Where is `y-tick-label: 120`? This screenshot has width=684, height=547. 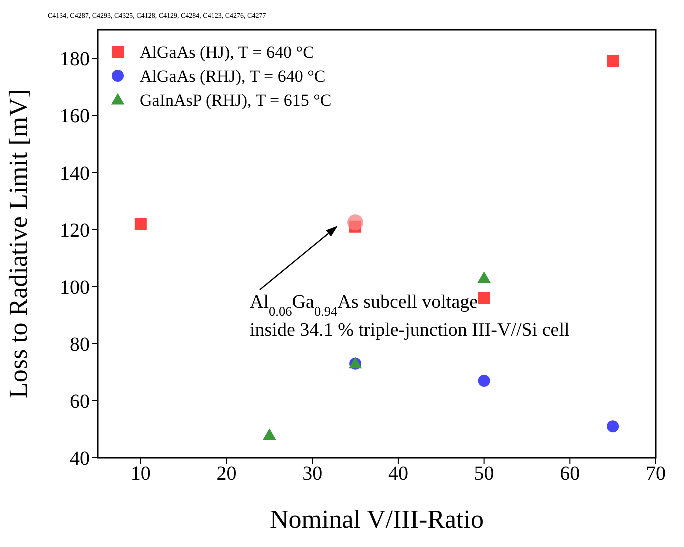 y-tick-label: 120 is located at coordinates (75, 231).